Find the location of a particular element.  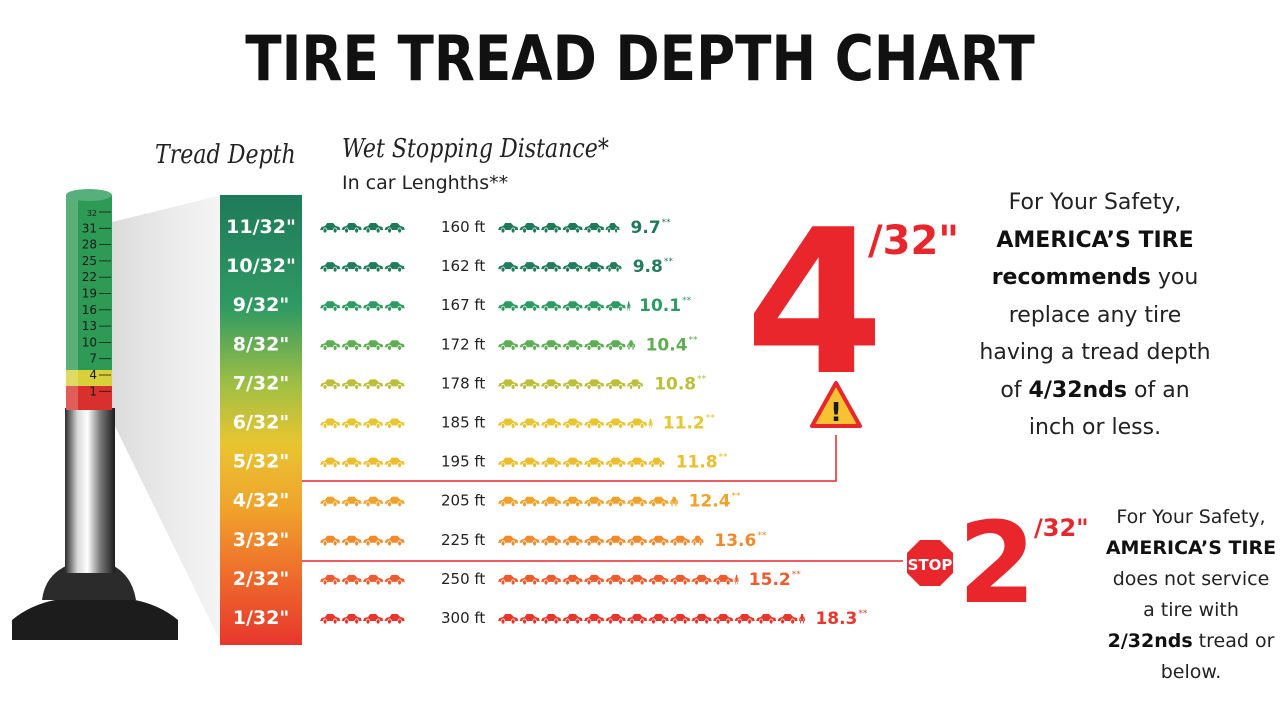

depth-label: 11/32" is located at coordinates (261, 227).